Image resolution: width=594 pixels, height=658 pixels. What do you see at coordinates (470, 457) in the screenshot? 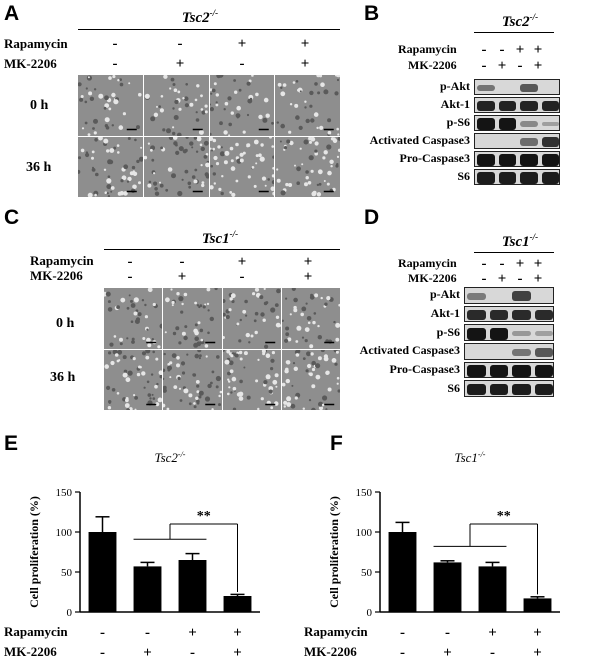
I see `chart-title: Tsc1-/-` at bounding box center [470, 457].